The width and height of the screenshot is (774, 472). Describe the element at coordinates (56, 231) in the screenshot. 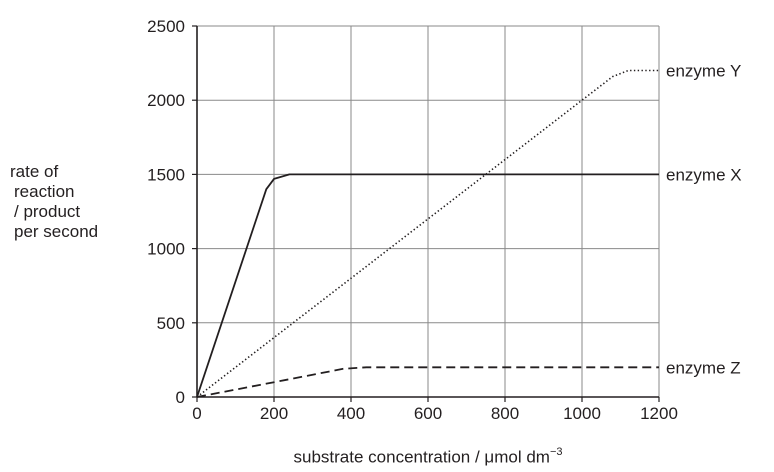

I see `y-axis-label-line: per second` at that location.